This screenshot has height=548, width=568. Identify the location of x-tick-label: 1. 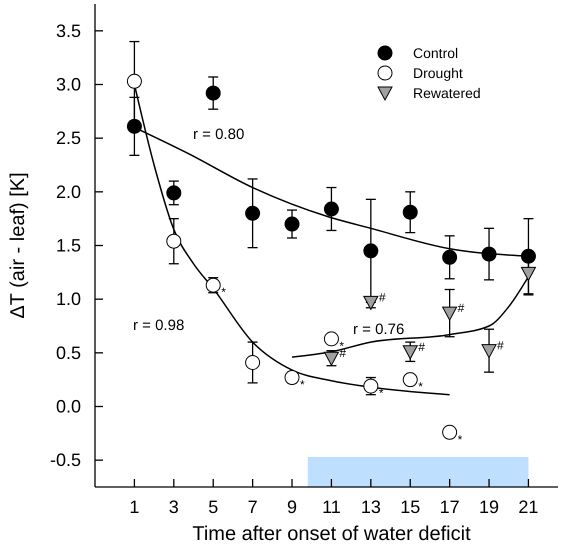
(134, 507).